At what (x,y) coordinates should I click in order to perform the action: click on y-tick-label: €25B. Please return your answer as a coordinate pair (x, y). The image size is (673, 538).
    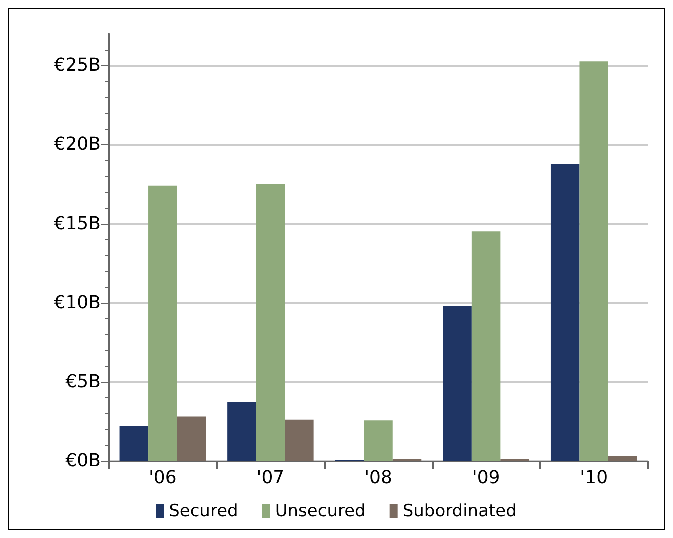
    Looking at the image, I should click on (77, 65).